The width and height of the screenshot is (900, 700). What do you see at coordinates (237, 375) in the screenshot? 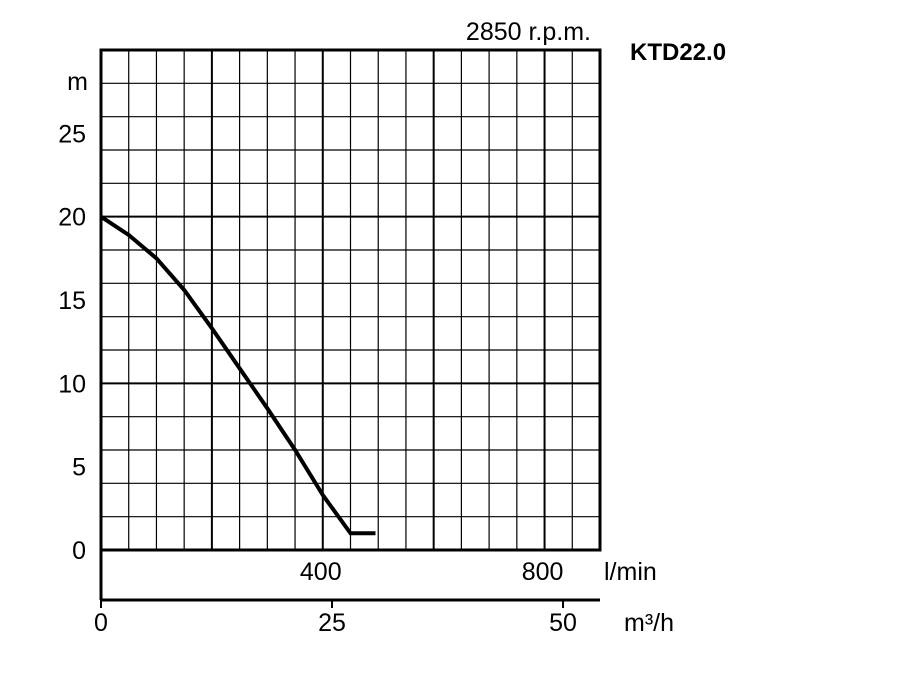
I see `head-flow-curve` at bounding box center [237, 375].